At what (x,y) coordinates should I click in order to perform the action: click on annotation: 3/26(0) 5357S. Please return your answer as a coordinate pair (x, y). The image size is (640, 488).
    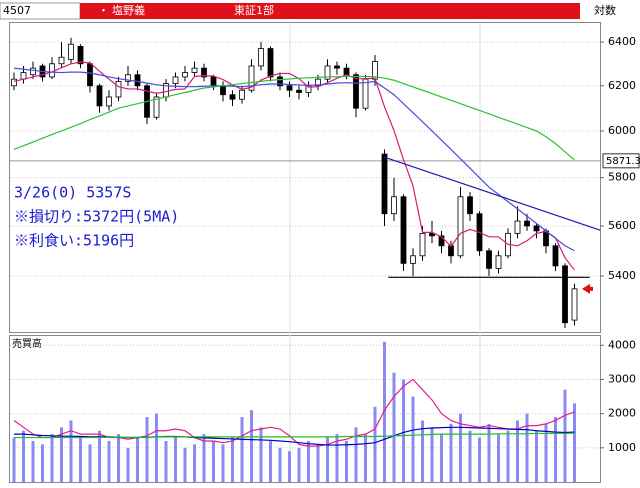
    Looking at the image, I should click on (72, 193).